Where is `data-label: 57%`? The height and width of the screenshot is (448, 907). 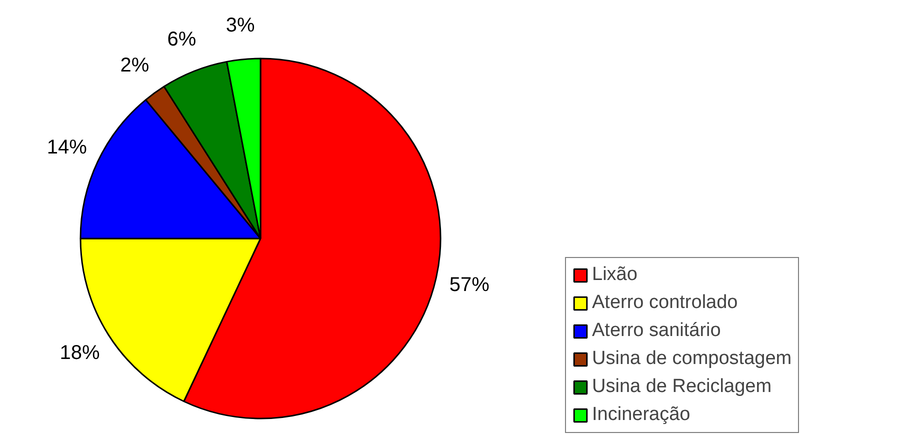
data-label: 57% is located at coordinates (469, 285).